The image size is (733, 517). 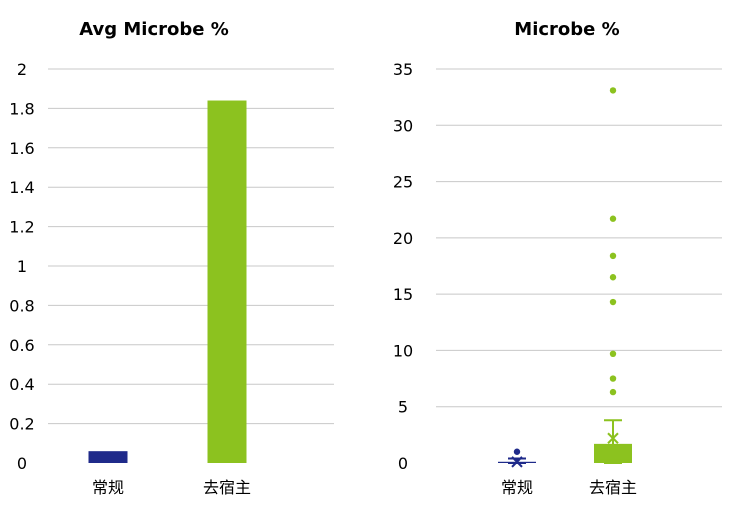 I want to click on left-chart-title: Avg Microbe %, so click(x=154, y=29).